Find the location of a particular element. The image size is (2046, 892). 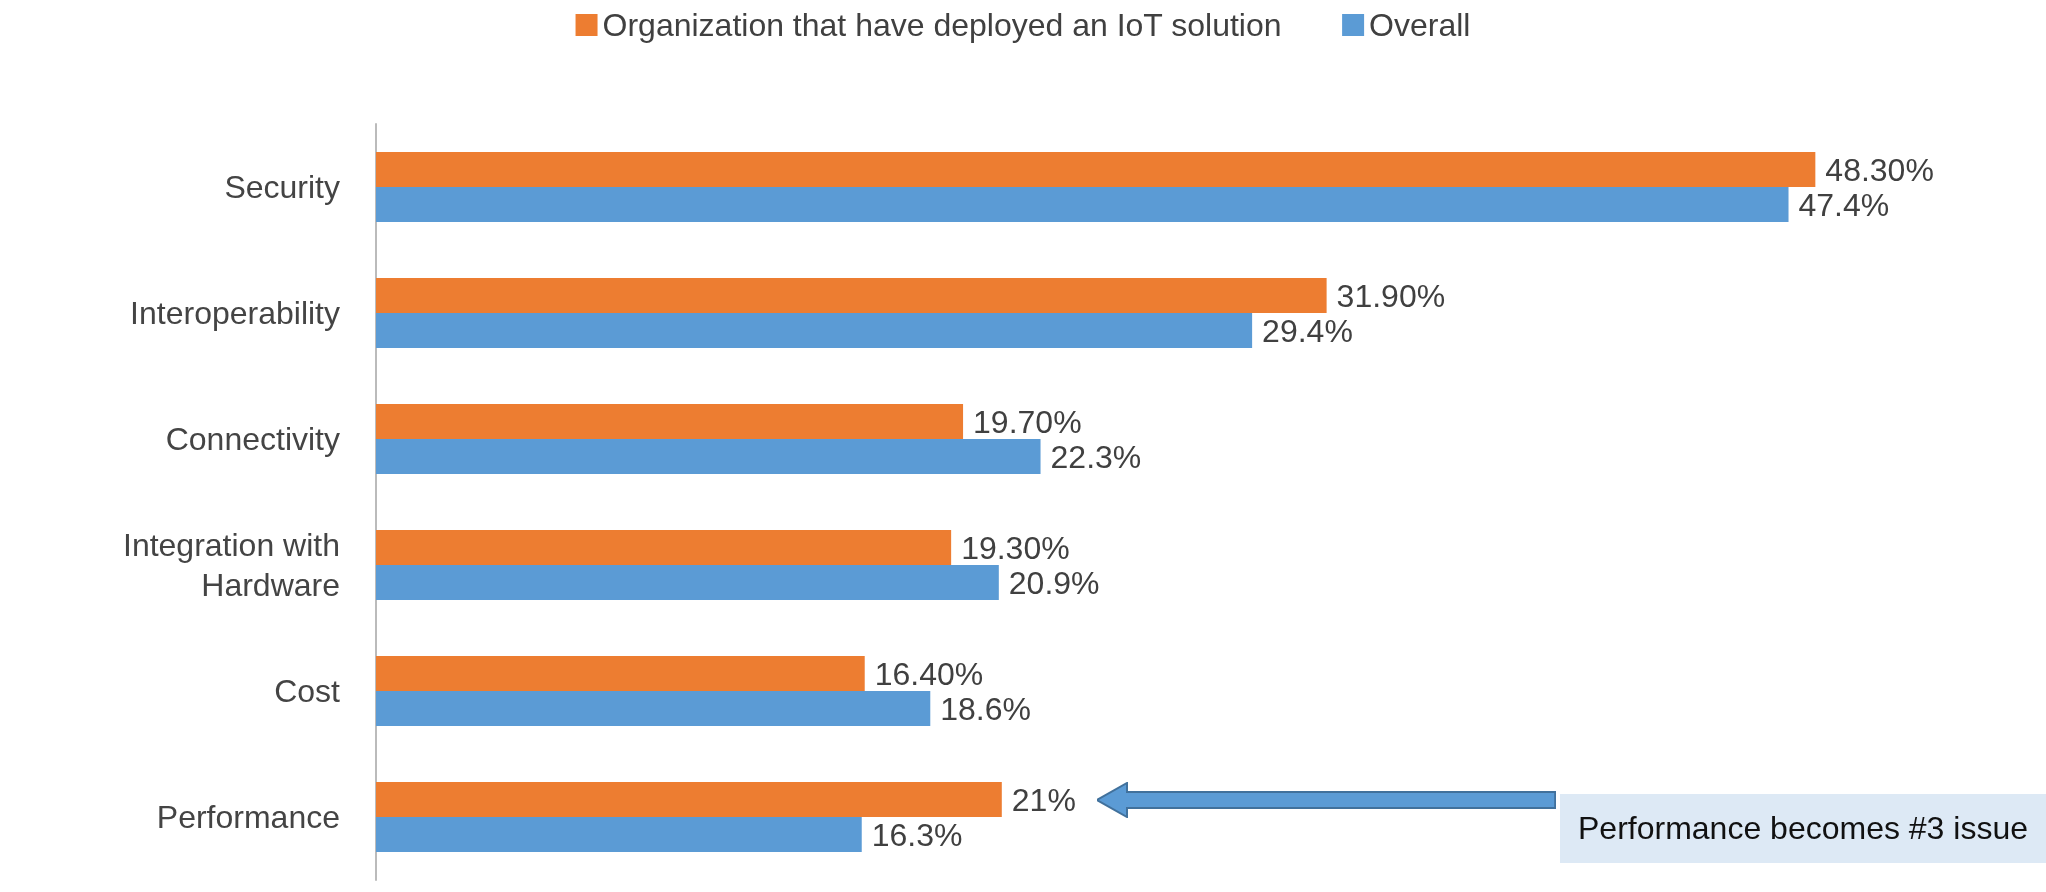

data-label: 21% is located at coordinates (1043, 799).